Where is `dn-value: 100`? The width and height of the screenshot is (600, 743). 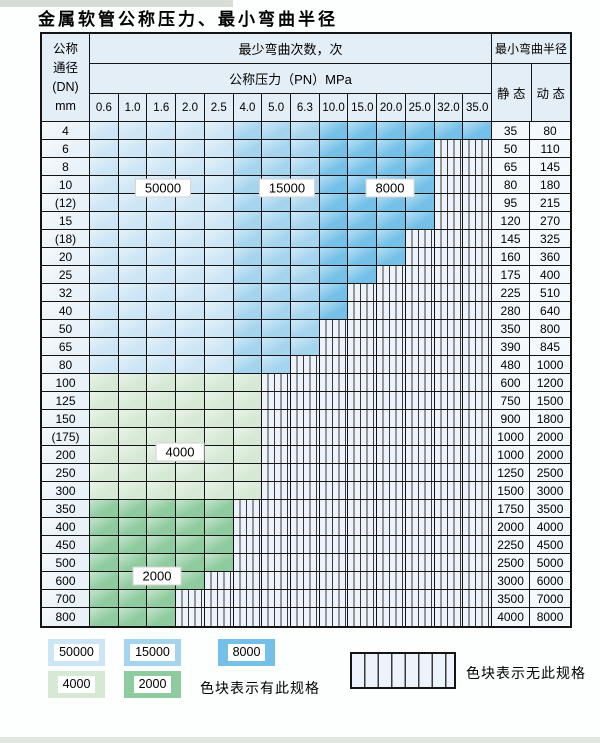 dn-value: 100 is located at coordinates (66, 382).